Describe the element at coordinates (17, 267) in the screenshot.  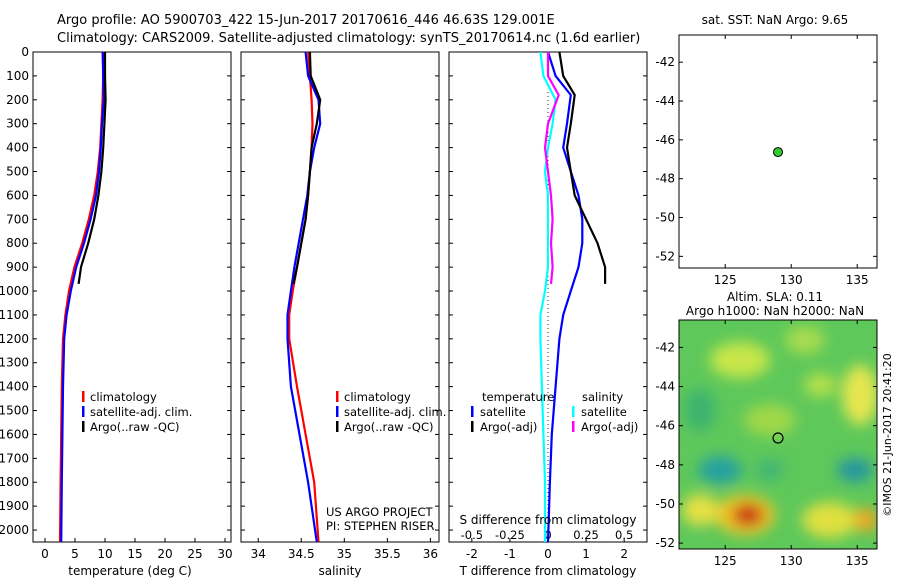
I see `depth-tick-label: 900` at that location.